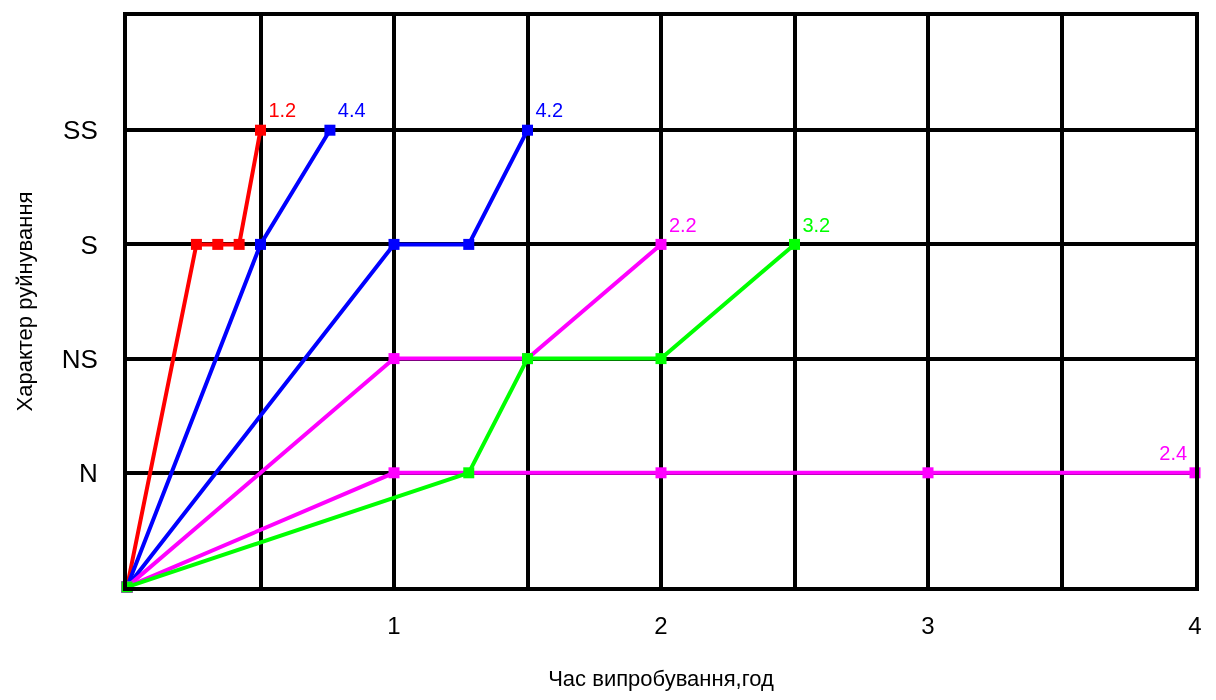 The height and width of the screenshot is (700, 1216). What do you see at coordinates (80, 130) in the screenshot?
I see `category-label: SS` at bounding box center [80, 130].